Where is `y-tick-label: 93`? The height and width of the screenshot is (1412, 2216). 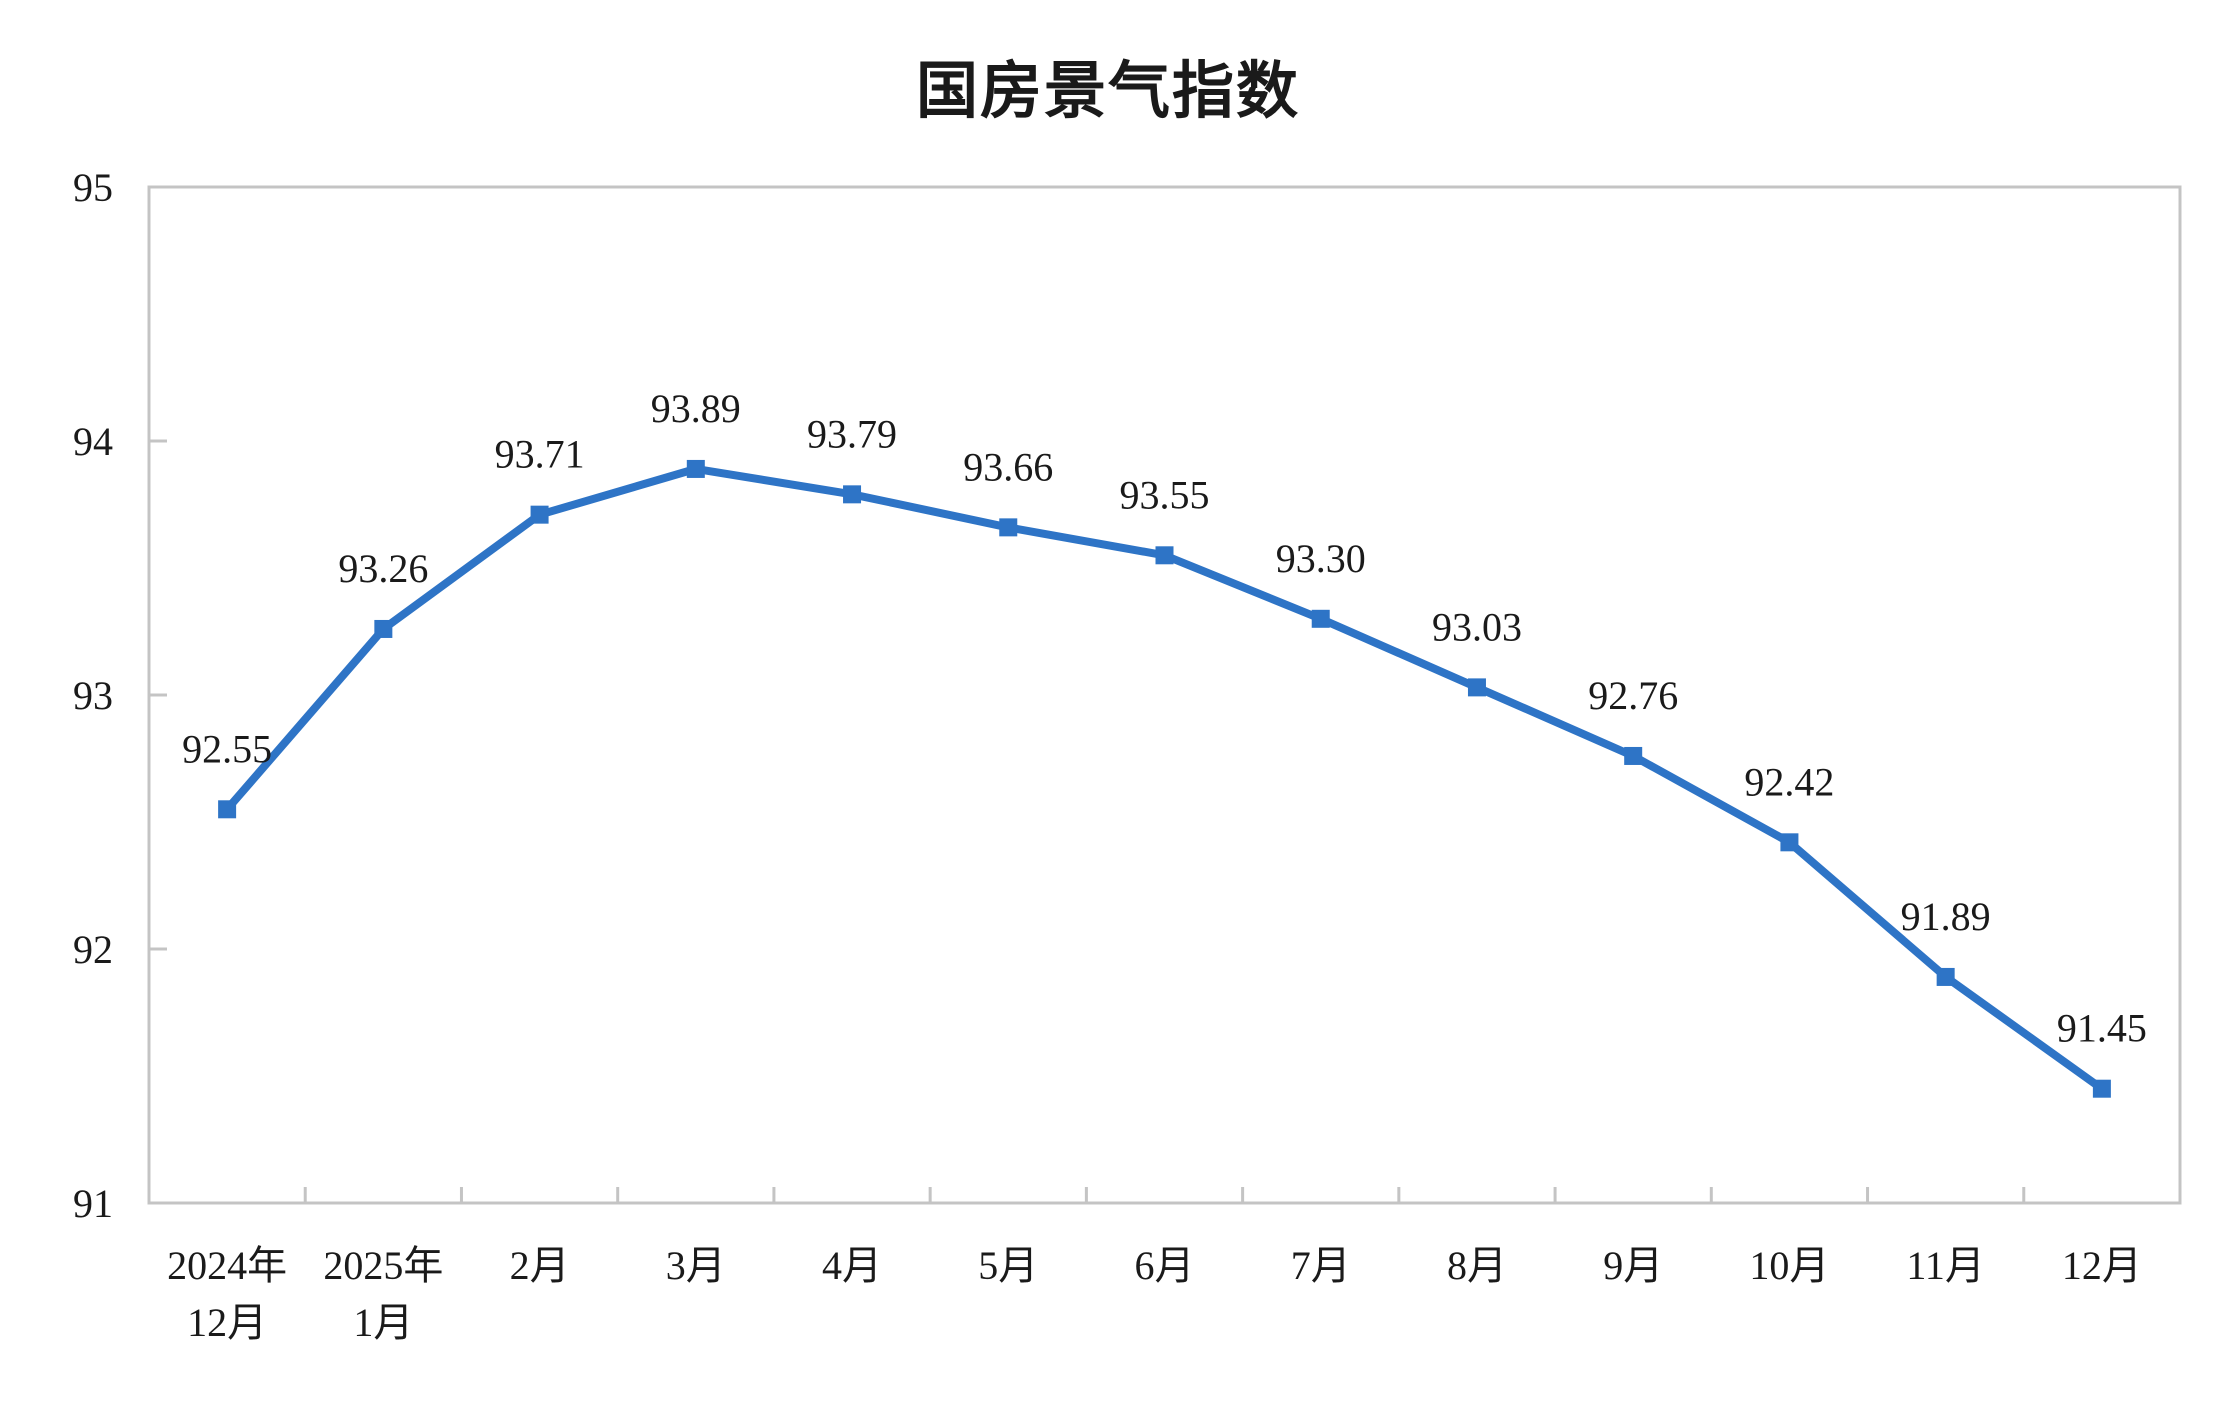 y-tick-label: 93 is located at coordinates (93, 695).